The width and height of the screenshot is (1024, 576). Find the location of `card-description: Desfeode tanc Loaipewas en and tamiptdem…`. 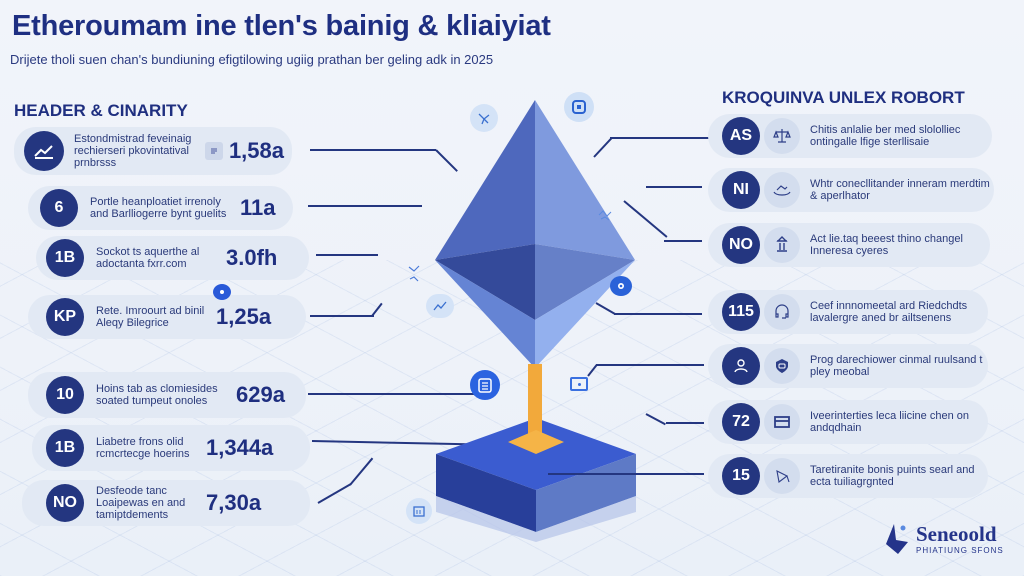

card-description: Desfeode tanc Loaipewas en and tamiptdem… is located at coordinates (141, 503).